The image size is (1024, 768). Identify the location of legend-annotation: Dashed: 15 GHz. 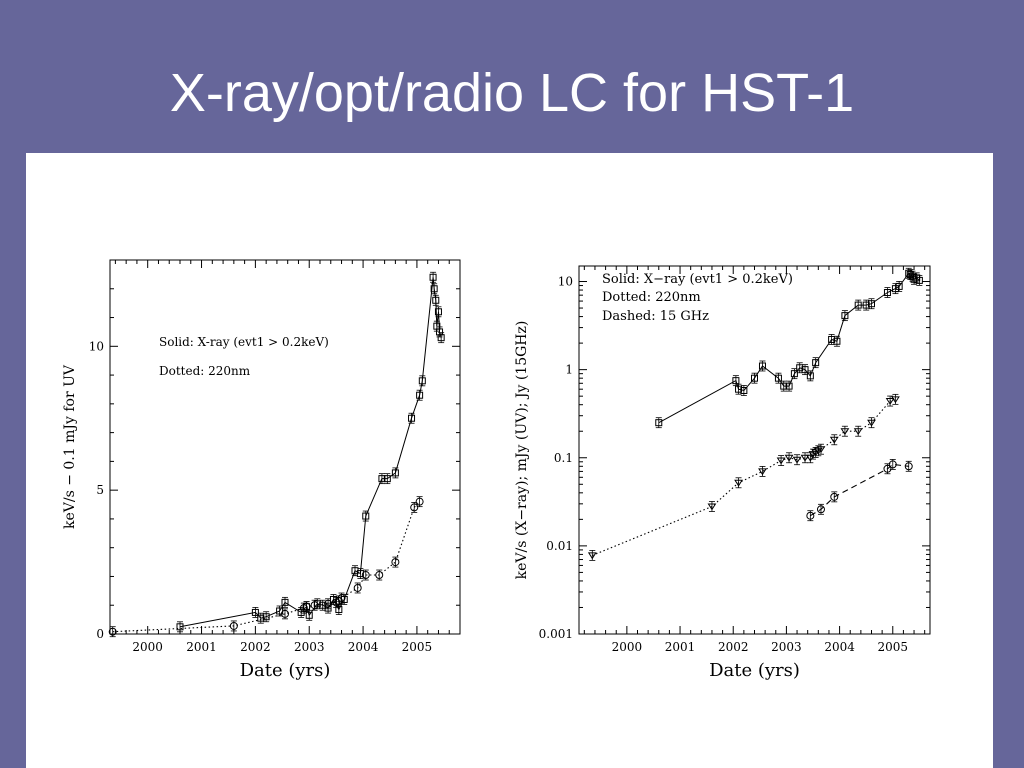
(655, 316).